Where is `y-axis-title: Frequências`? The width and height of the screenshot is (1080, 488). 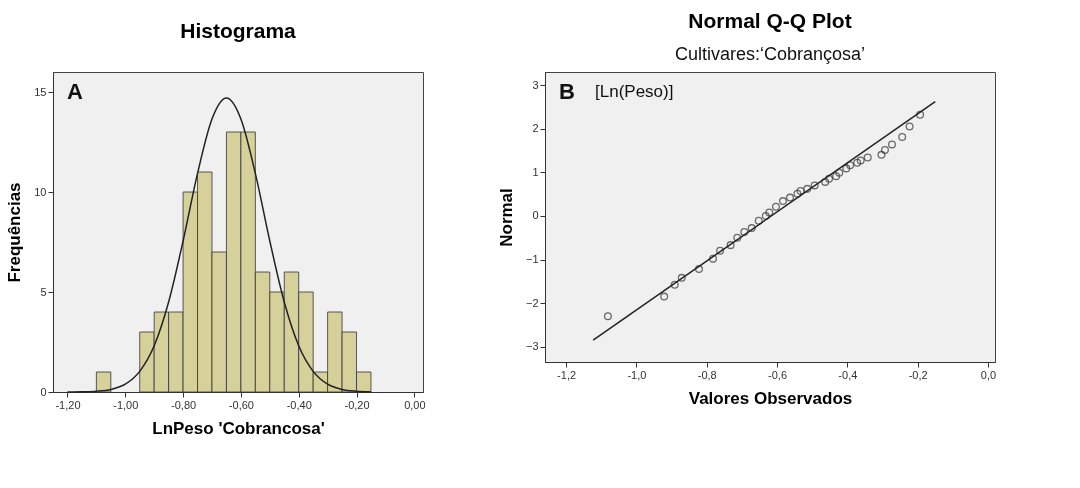
y-axis-title: Frequências is located at coordinates (15, 232).